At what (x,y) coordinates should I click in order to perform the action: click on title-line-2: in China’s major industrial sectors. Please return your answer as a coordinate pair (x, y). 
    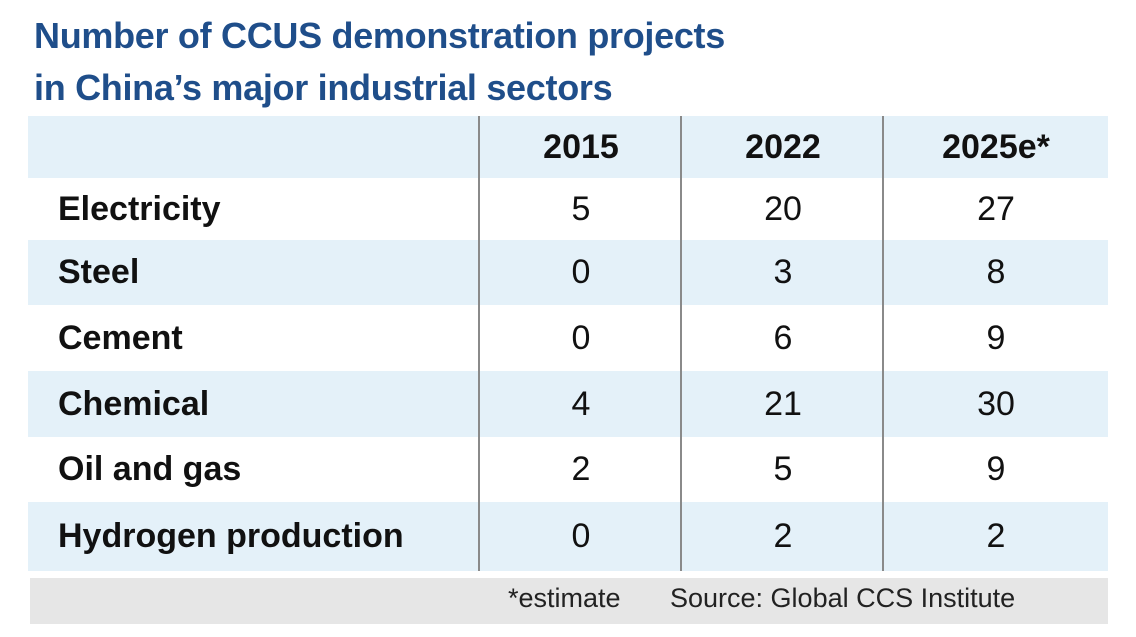
    Looking at the image, I should click on (323, 87).